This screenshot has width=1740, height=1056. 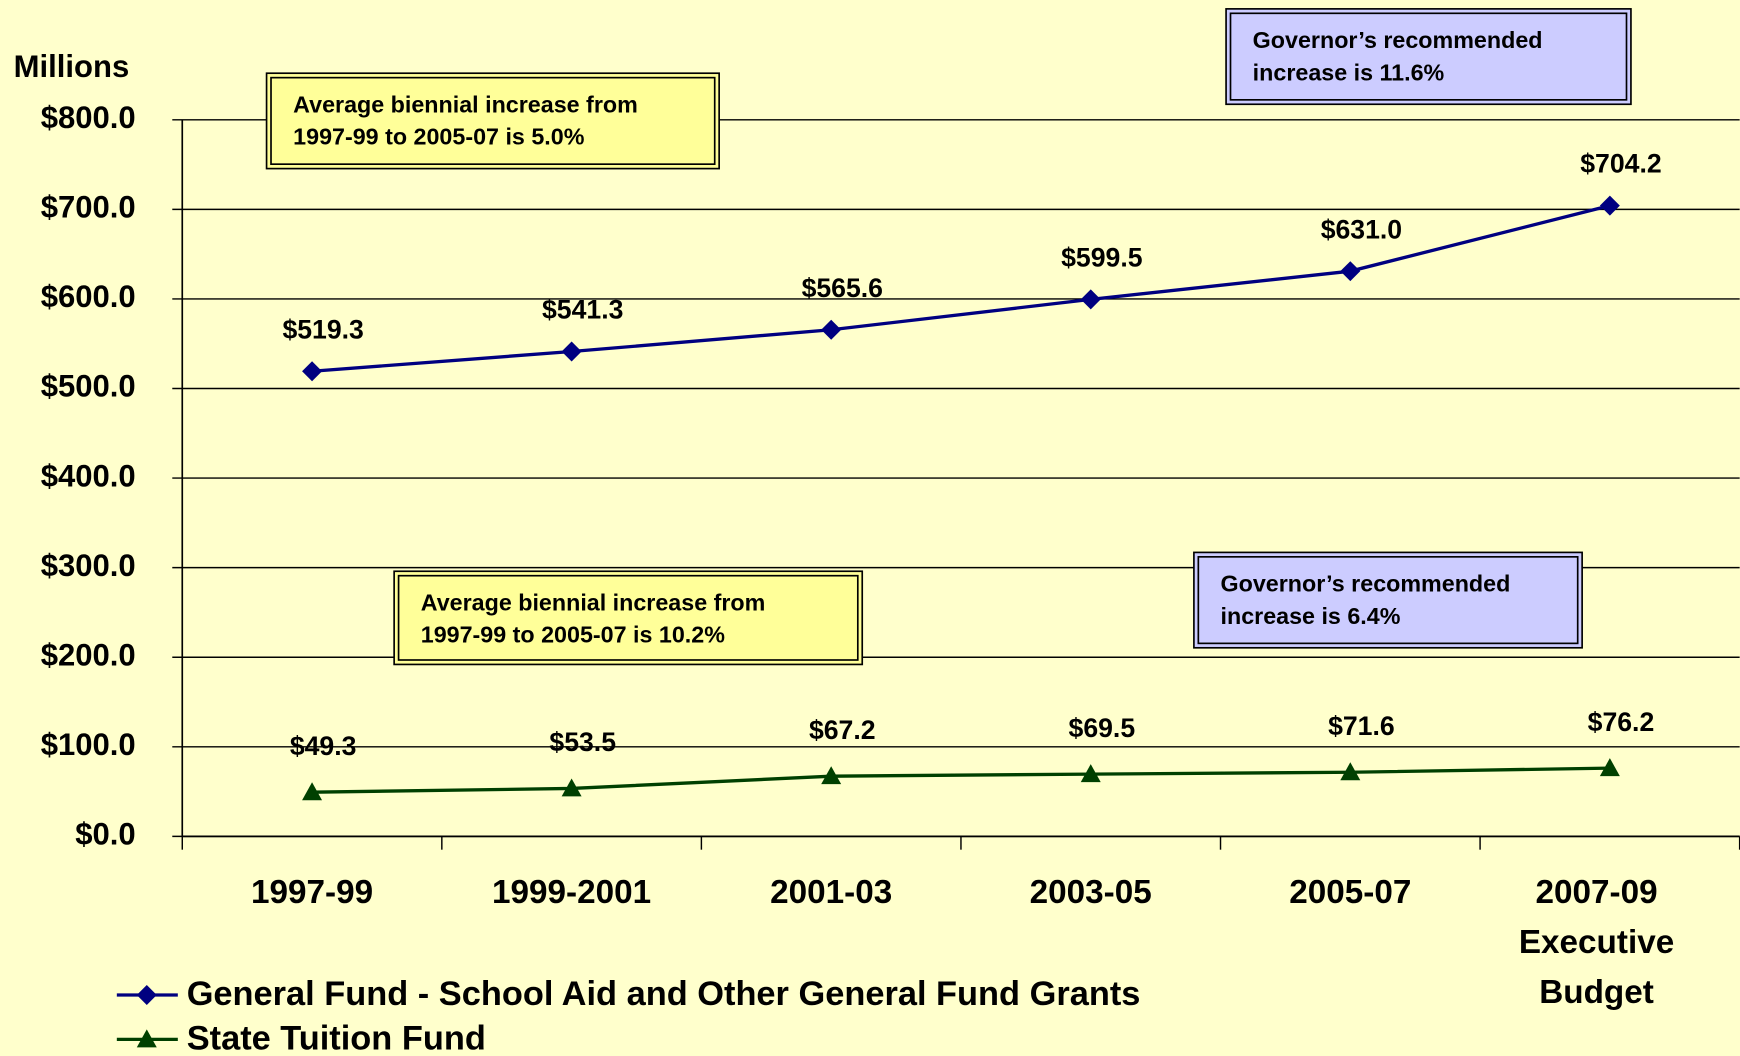 What do you see at coordinates (88, 475) in the screenshot?
I see `y-tick-label: $400.0` at bounding box center [88, 475].